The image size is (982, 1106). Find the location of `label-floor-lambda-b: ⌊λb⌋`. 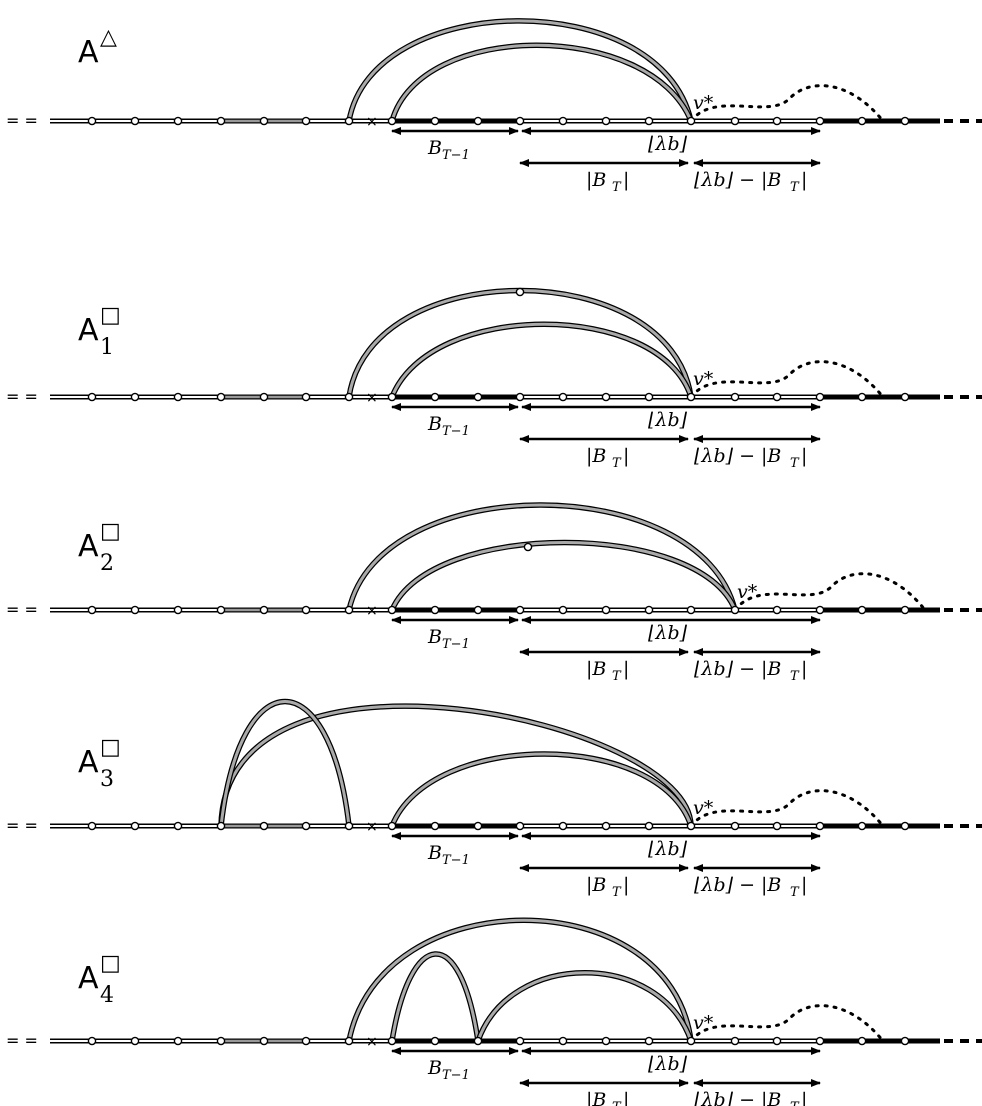

label-floor-lambda-b: ⌊λb⌋ is located at coordinates (668, 420).